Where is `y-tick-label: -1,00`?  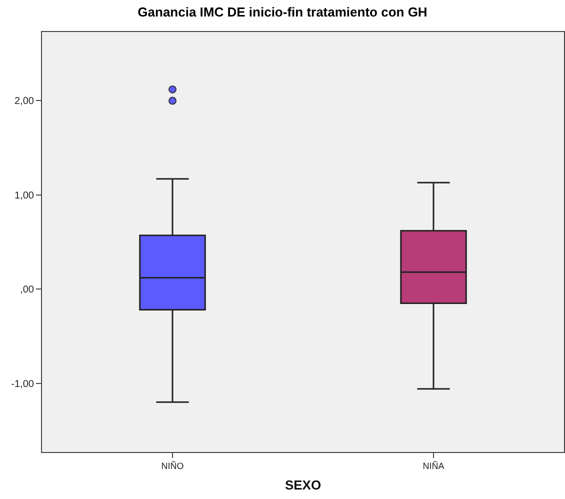
y-tick-label: -1,00 is located at coordinates (22, 384).